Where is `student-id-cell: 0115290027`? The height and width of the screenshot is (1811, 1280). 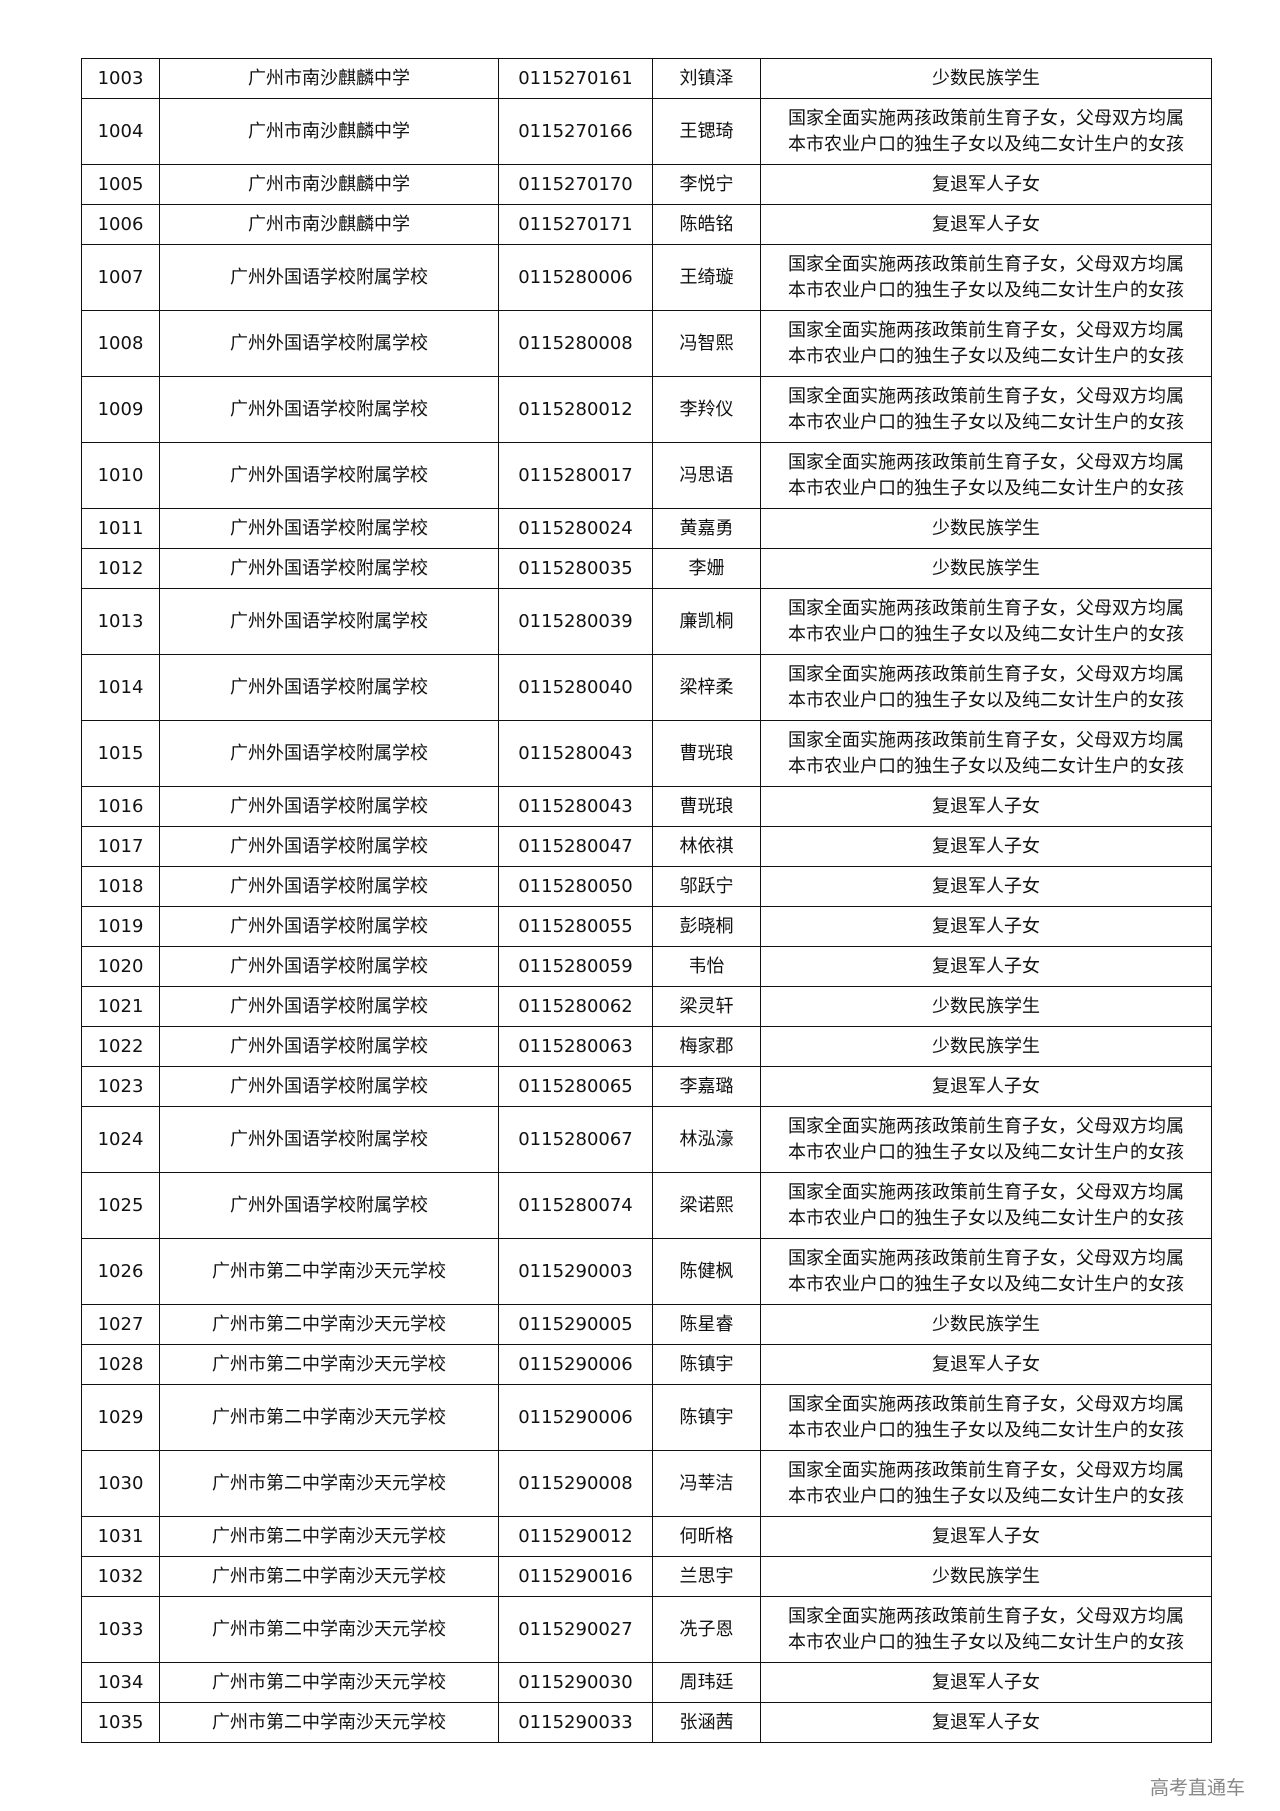 student-id-cell: 0115290027 is located at coordinates (575, 1629).